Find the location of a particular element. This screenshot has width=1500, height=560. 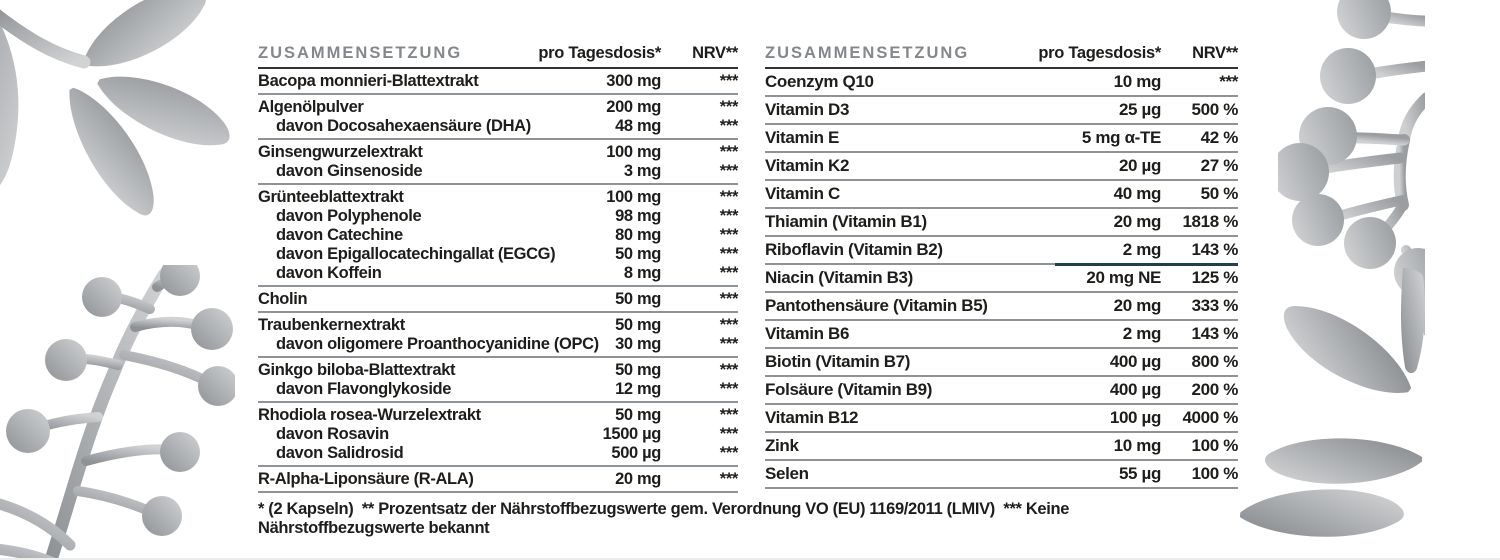

table-row: Zink 10 mg 100 % is located at coordinates (1001, 446).